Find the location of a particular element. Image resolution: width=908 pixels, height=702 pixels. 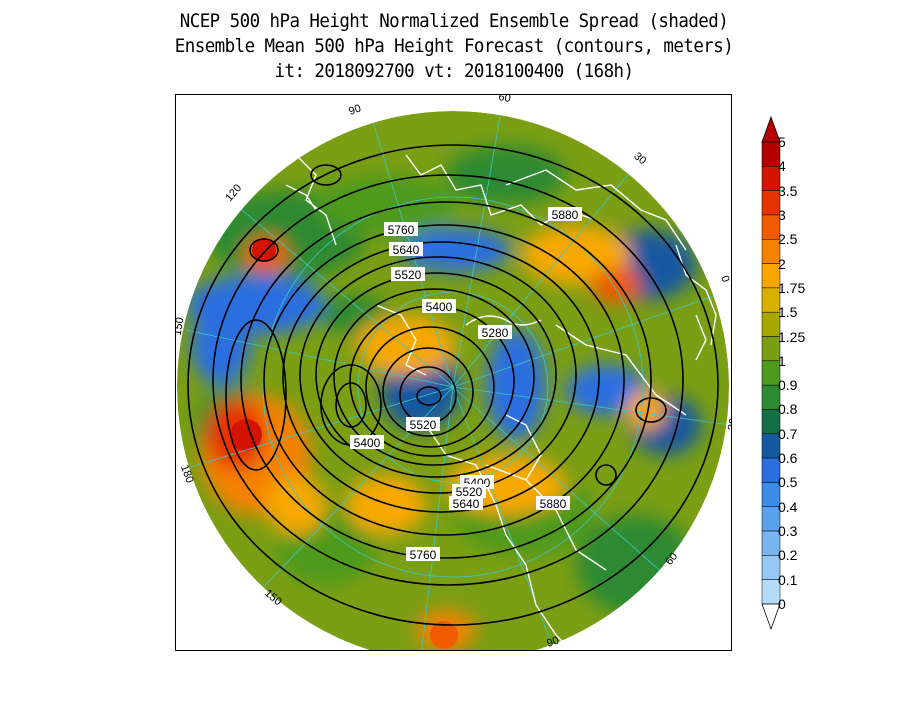

colorbar-label: 0.4 is located at coordinates (788, 506).